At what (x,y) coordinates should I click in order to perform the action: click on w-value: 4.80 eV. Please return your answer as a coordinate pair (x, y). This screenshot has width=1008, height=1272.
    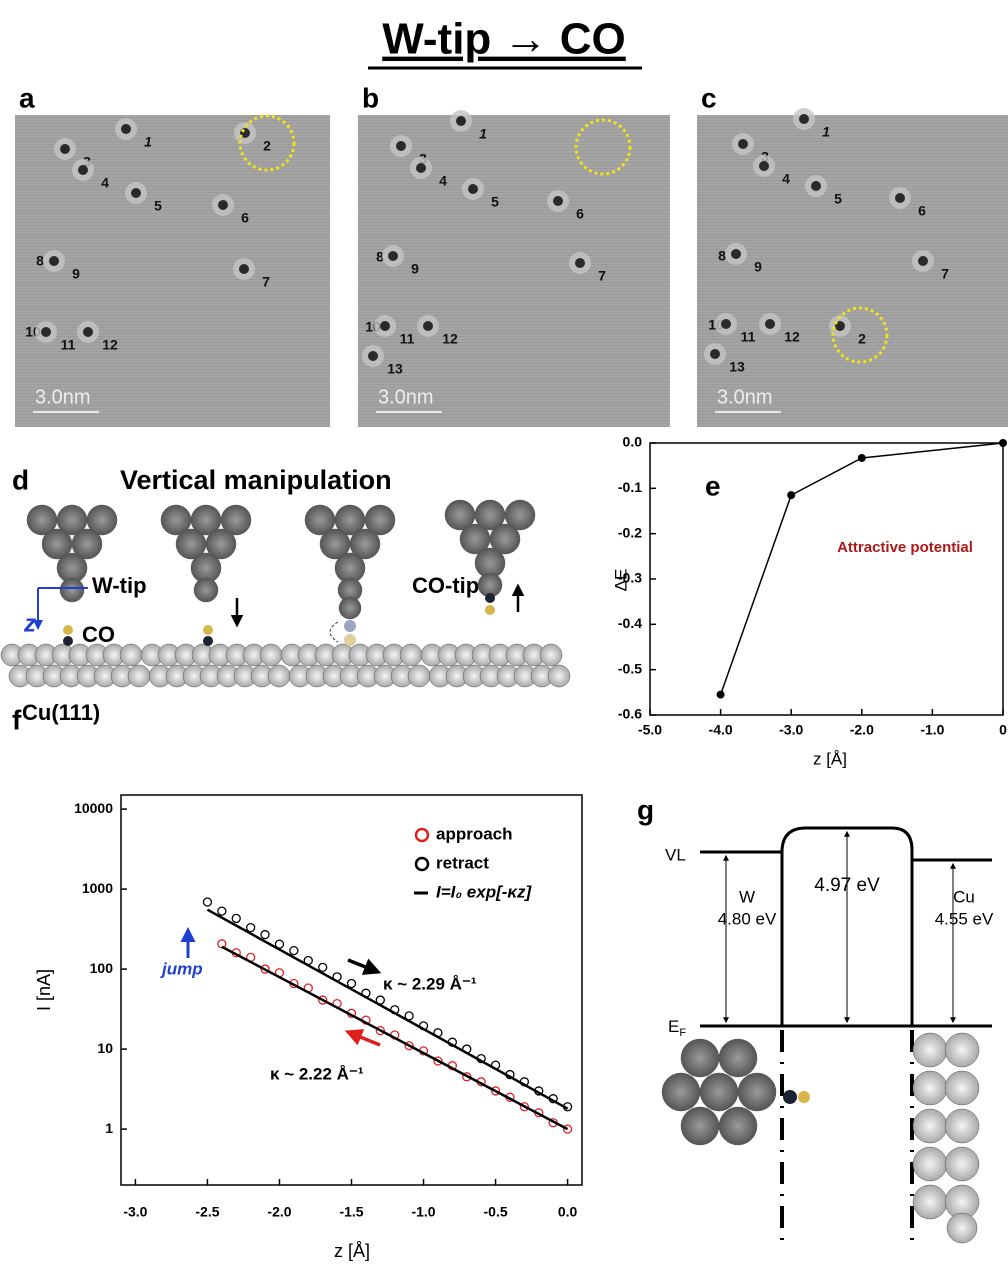
    Looking at the image, I should click on (747, 918).